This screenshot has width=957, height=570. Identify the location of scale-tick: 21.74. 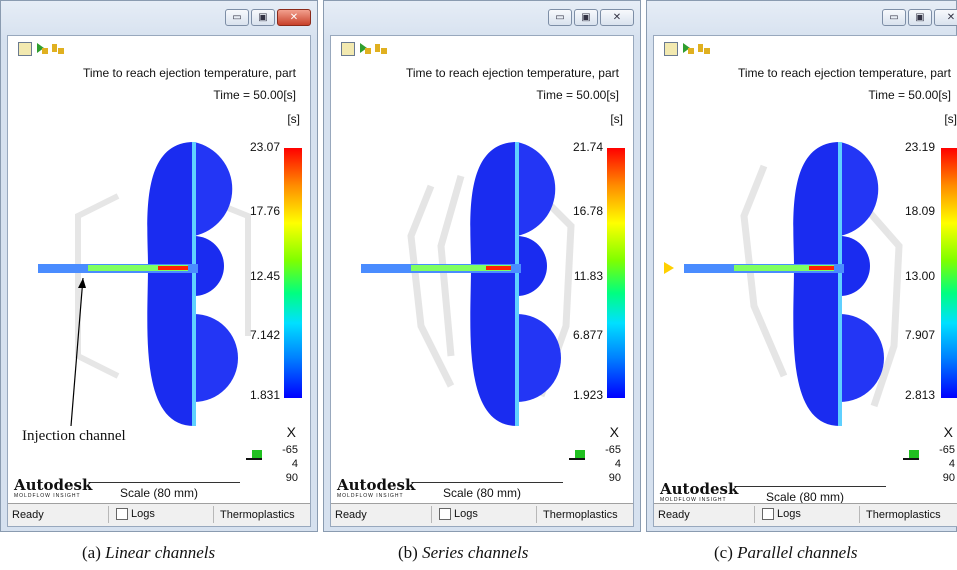
(587, 147).